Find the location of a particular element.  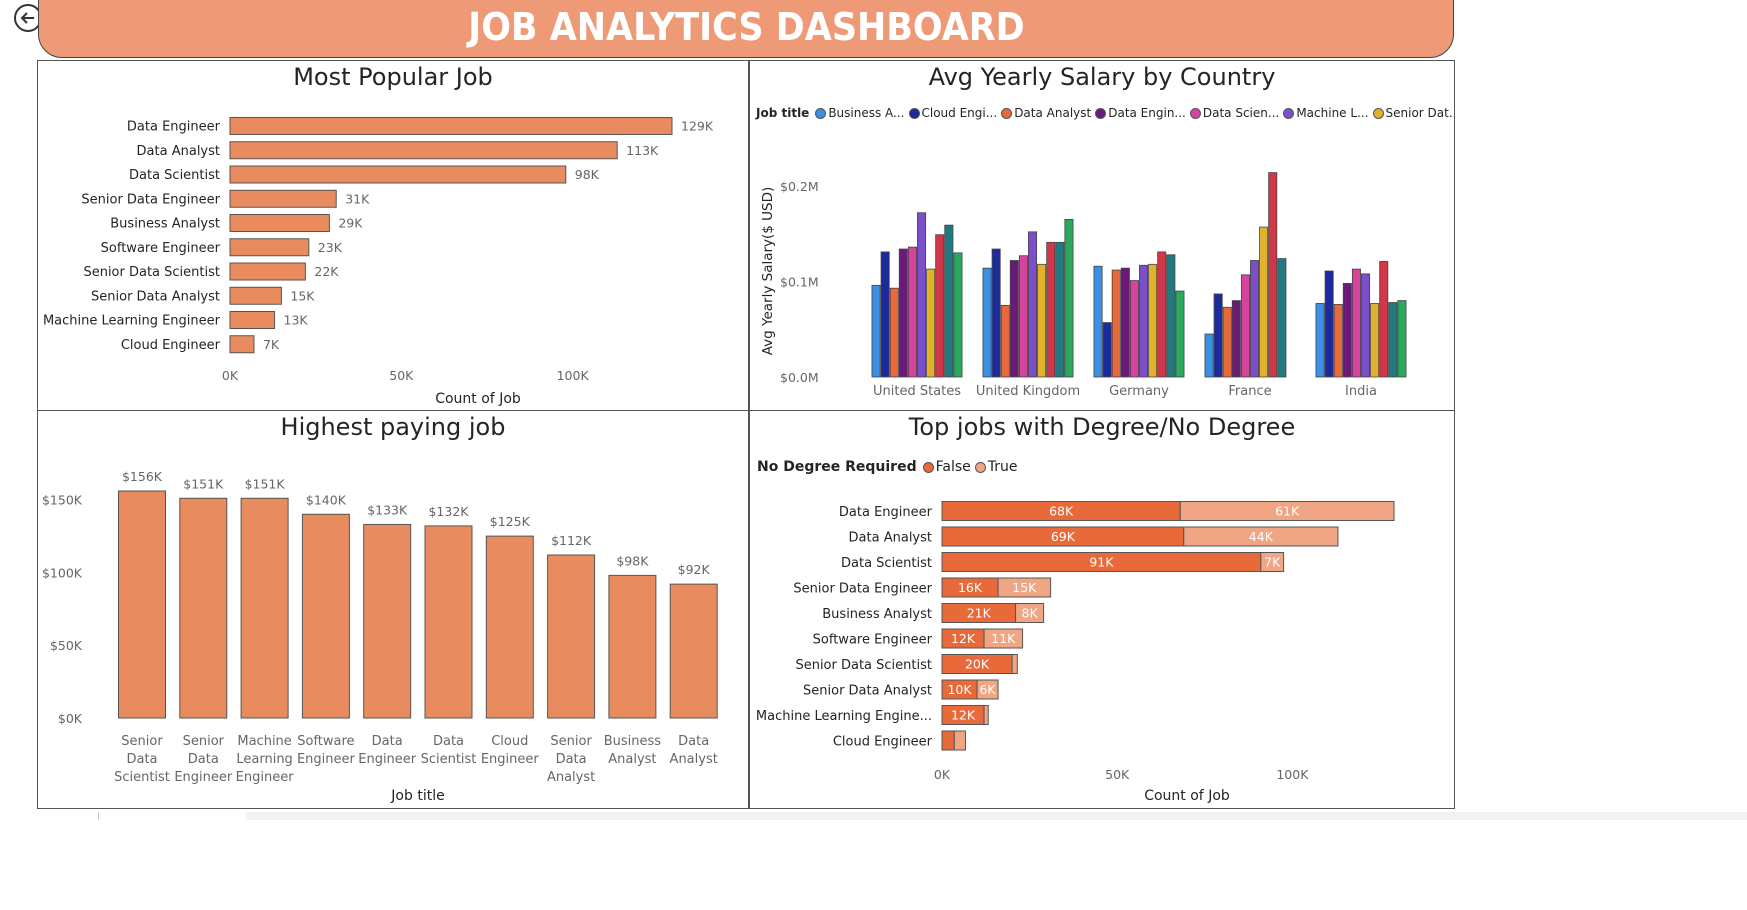

x-tick-label: Senior is located at coordinates (571, 741).